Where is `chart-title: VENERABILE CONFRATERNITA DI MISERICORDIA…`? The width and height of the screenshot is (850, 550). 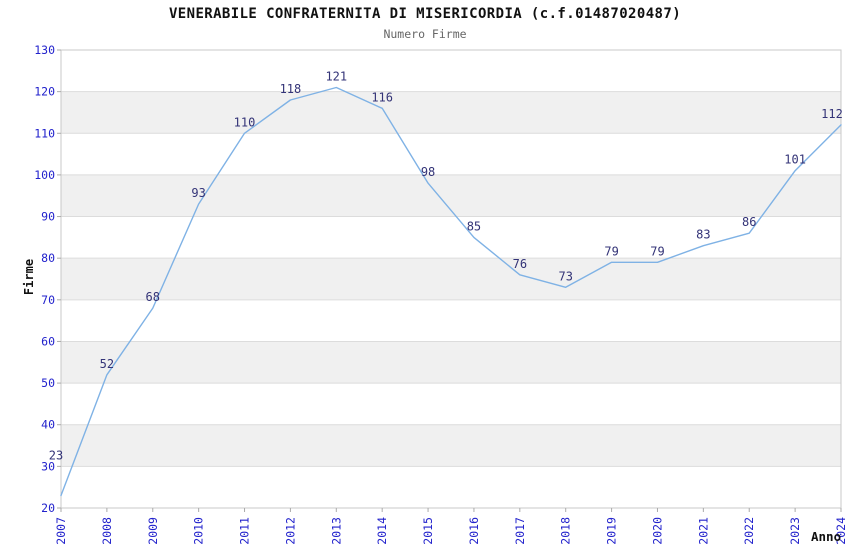 chart-title: VENERABILE CONFRATERNITA DI MISERICORDIA… is located at coordinates (425, 14).